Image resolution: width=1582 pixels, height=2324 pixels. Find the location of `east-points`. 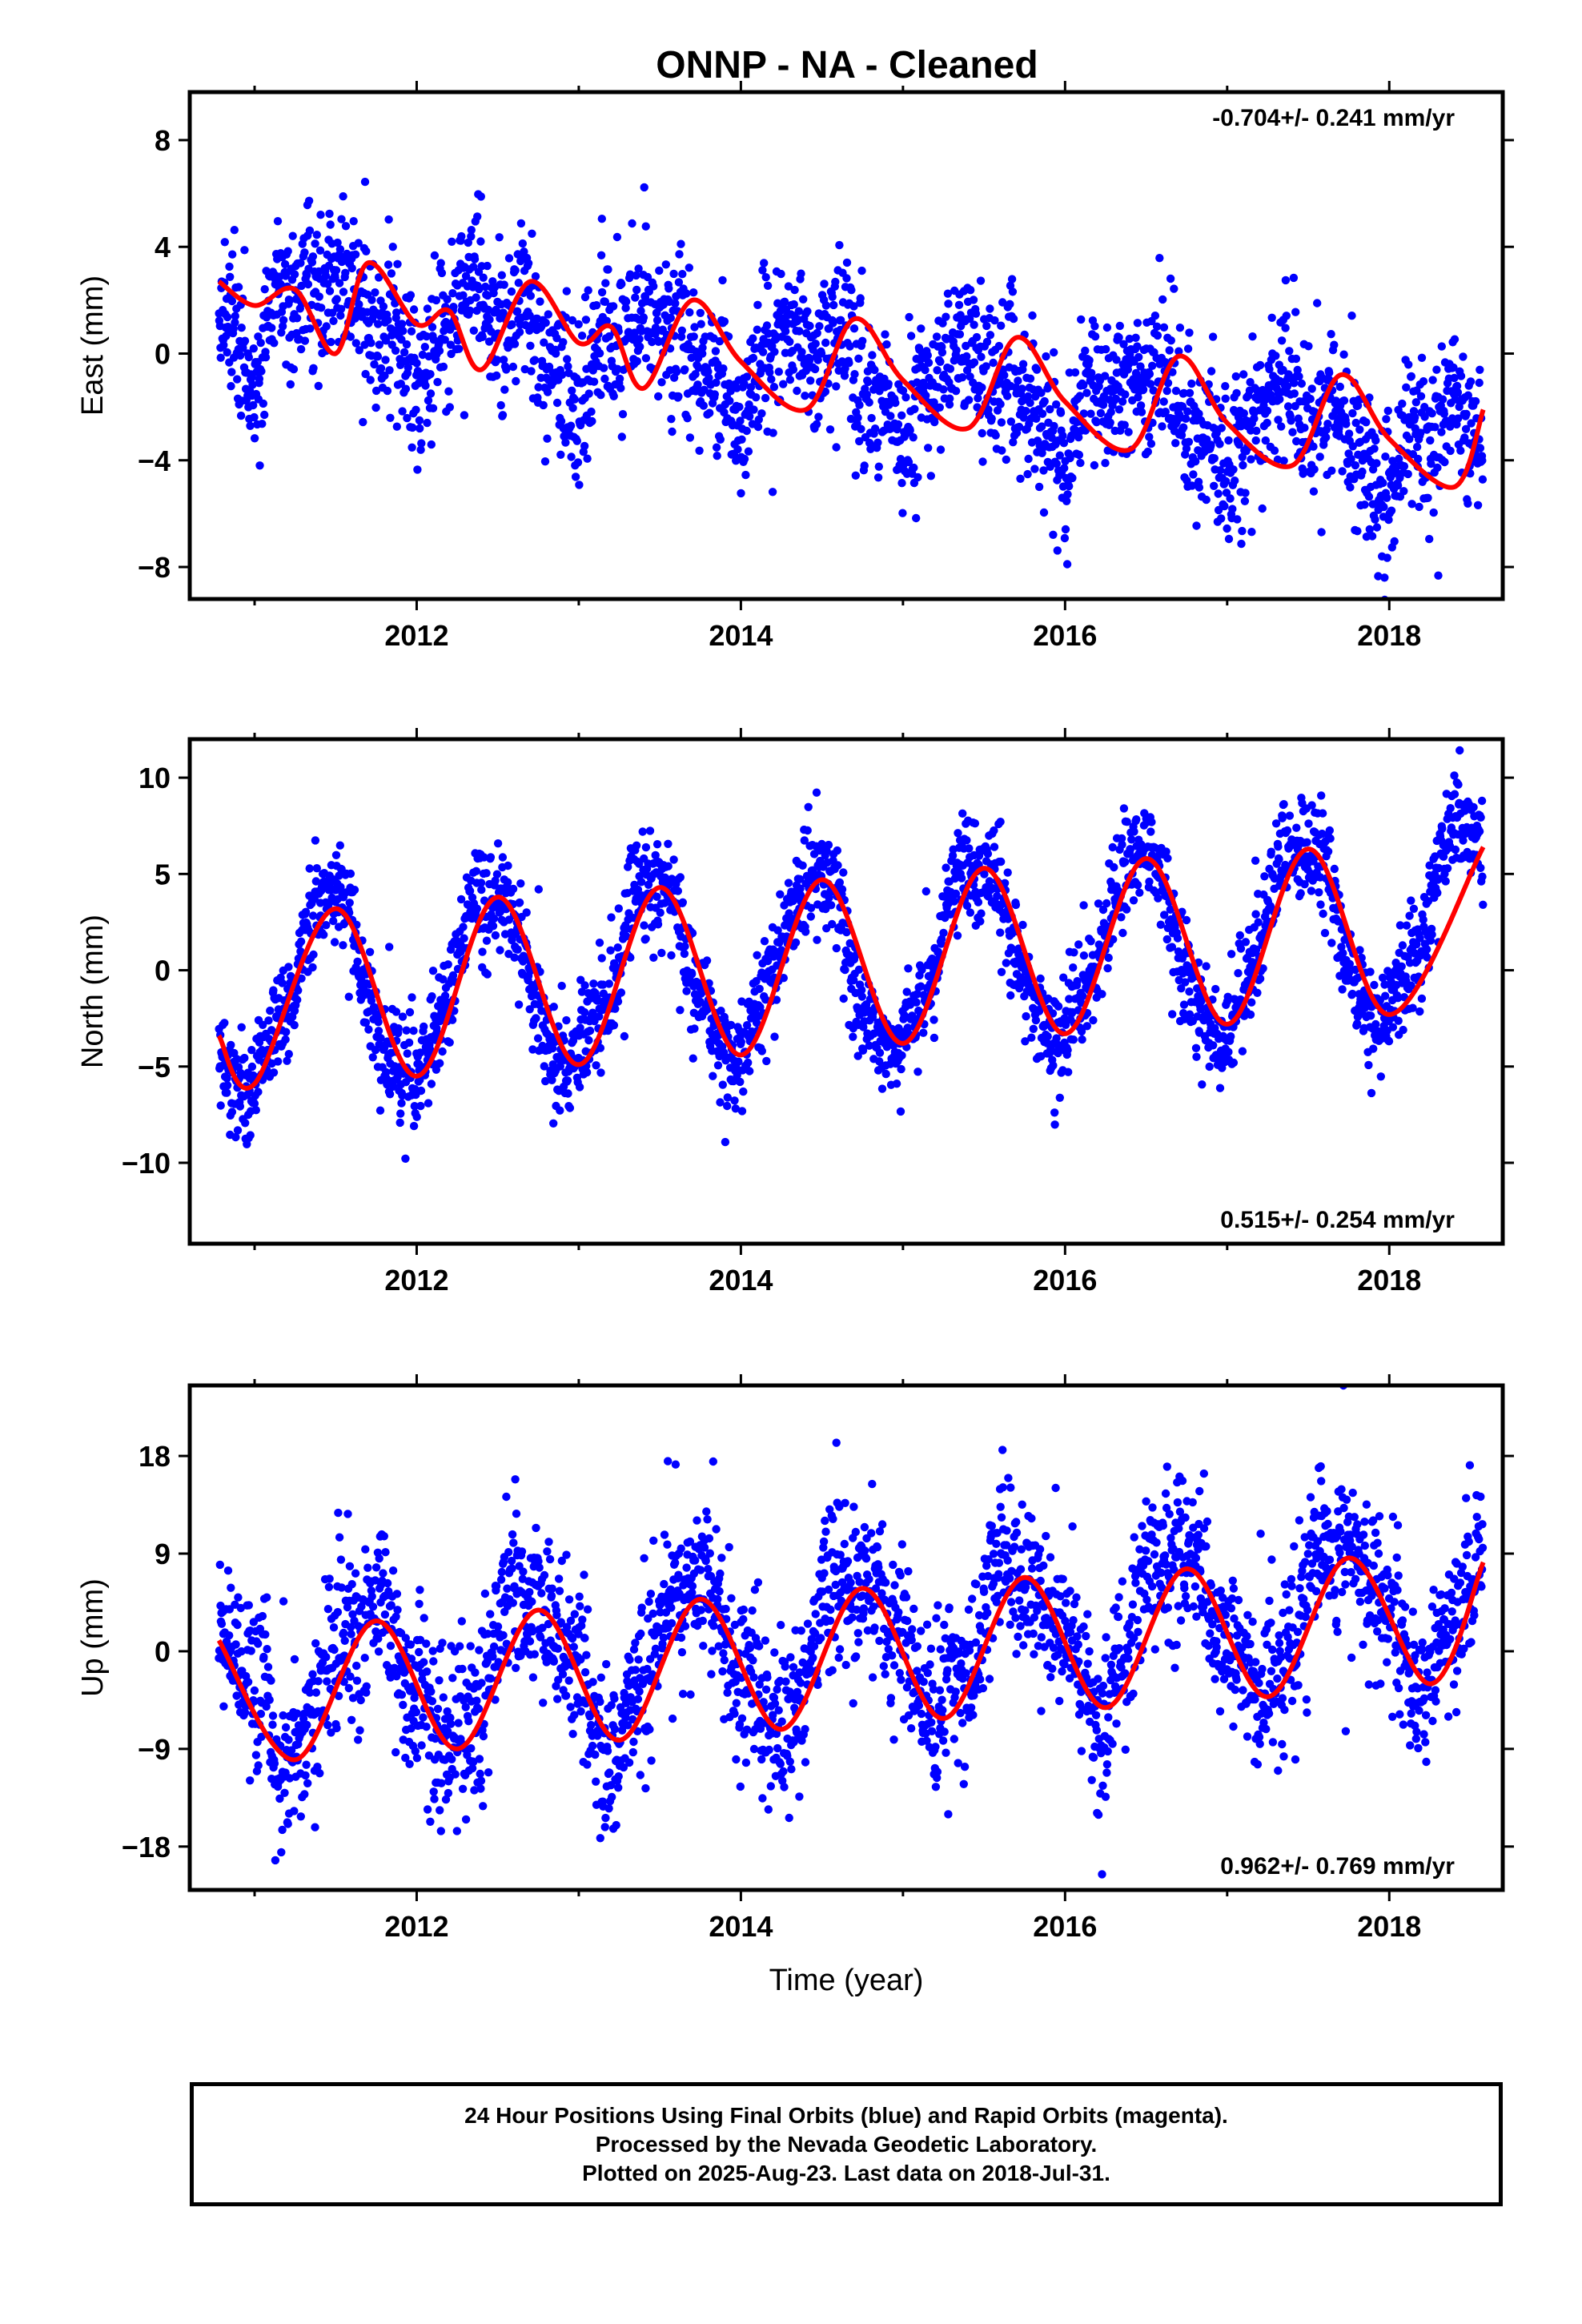

east-points is located at coordinates (851, 388).